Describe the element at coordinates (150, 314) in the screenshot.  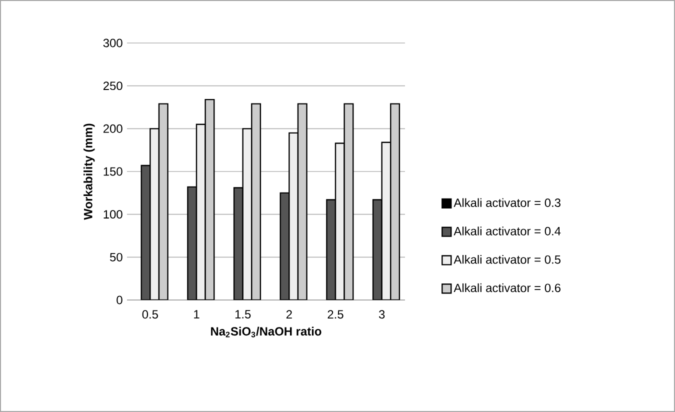
I see `x-tick-label: 0.5` at that location.